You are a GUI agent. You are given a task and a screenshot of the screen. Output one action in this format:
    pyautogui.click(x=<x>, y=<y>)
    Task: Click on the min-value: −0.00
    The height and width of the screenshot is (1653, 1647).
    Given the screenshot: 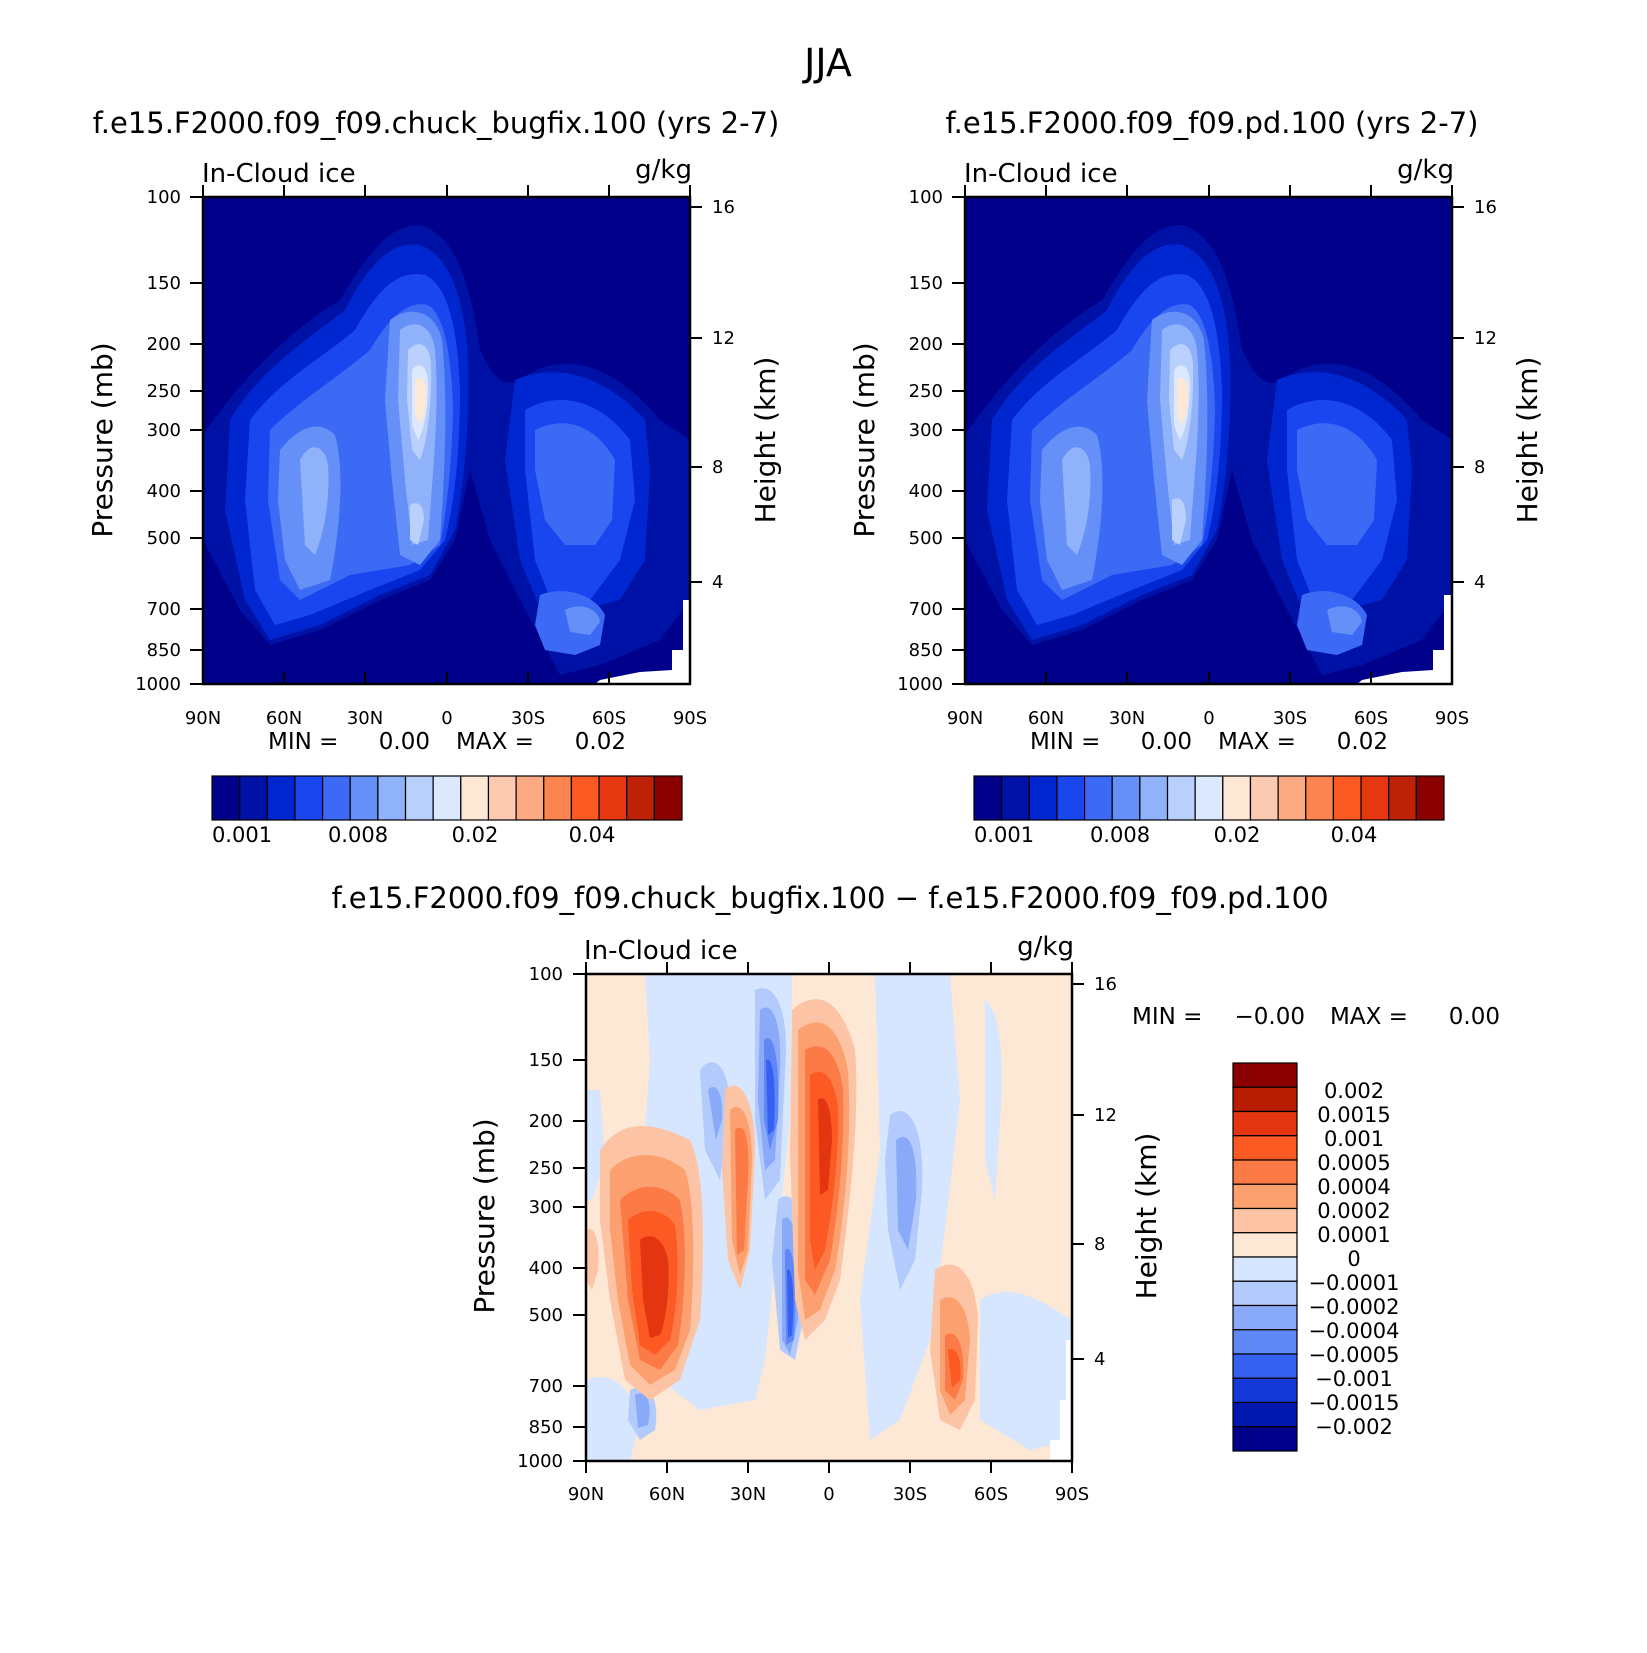 What is the action you would take?
    pyautogui.click(x=1270, y=1017)
    